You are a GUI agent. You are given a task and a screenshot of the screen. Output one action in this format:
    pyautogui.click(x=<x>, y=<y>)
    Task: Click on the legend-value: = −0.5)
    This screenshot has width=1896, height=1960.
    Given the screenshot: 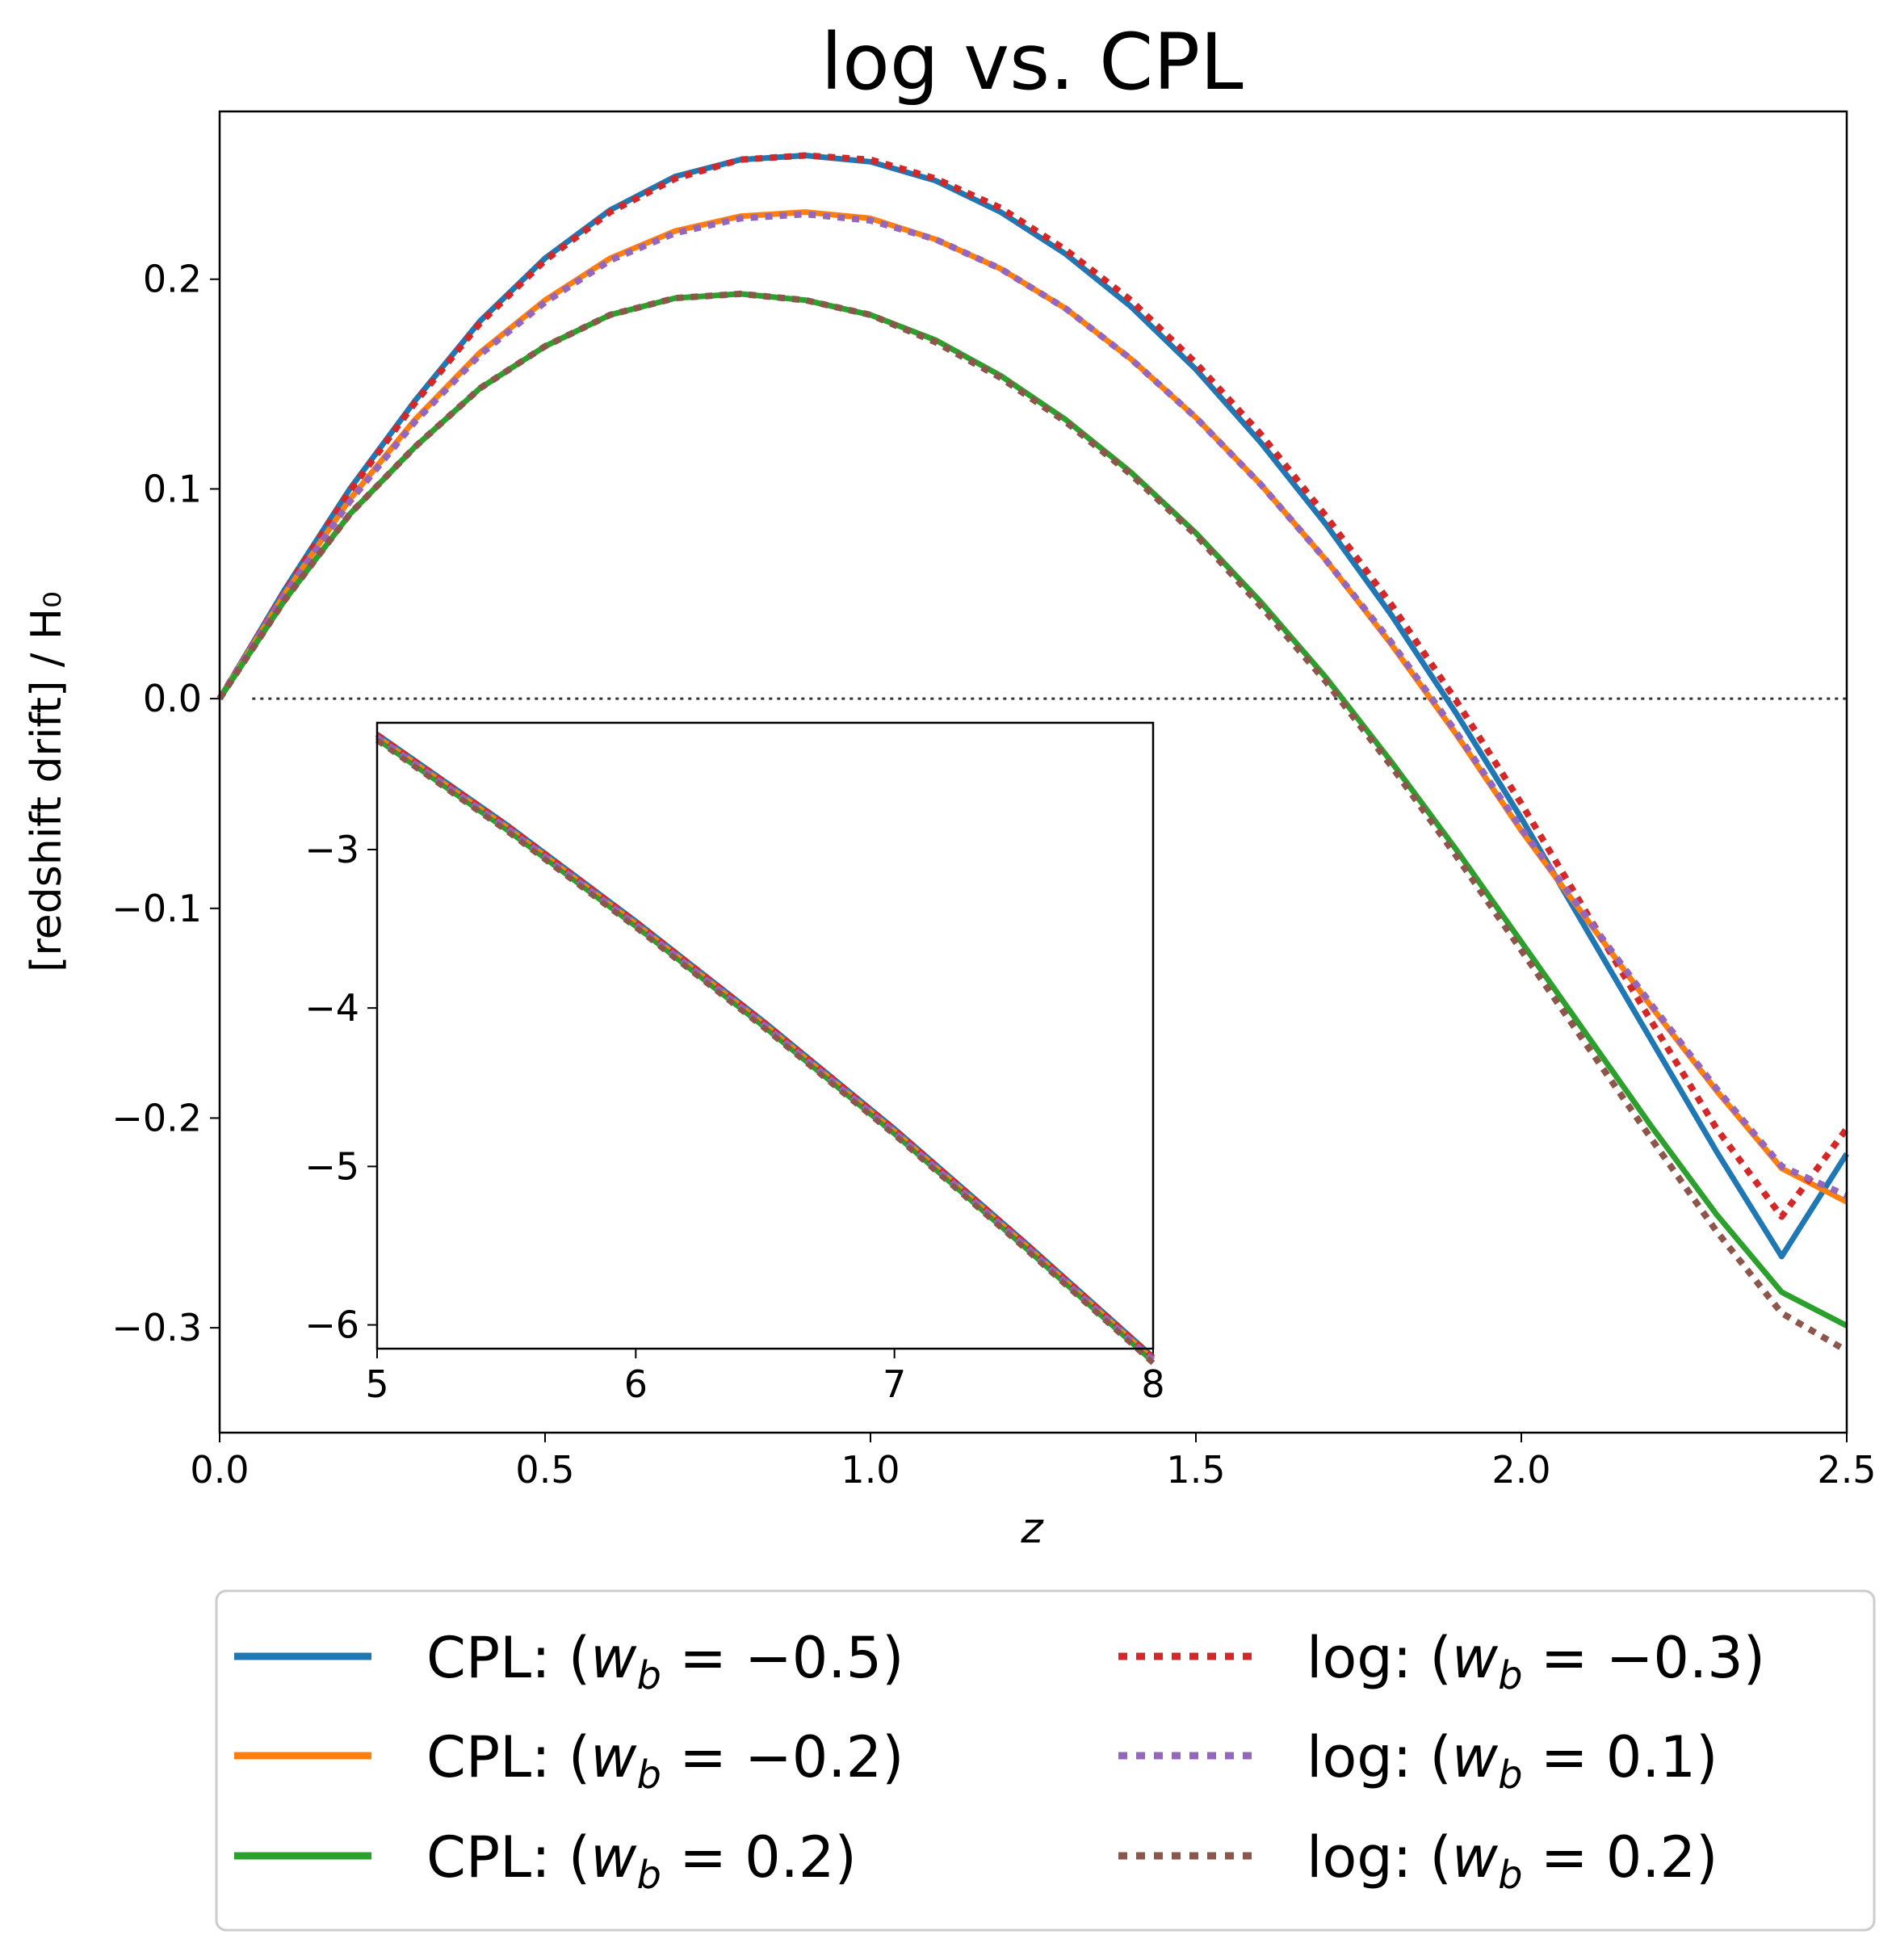 What is the action you would take?
    pyautogui.click(x=782, y=1658)
    